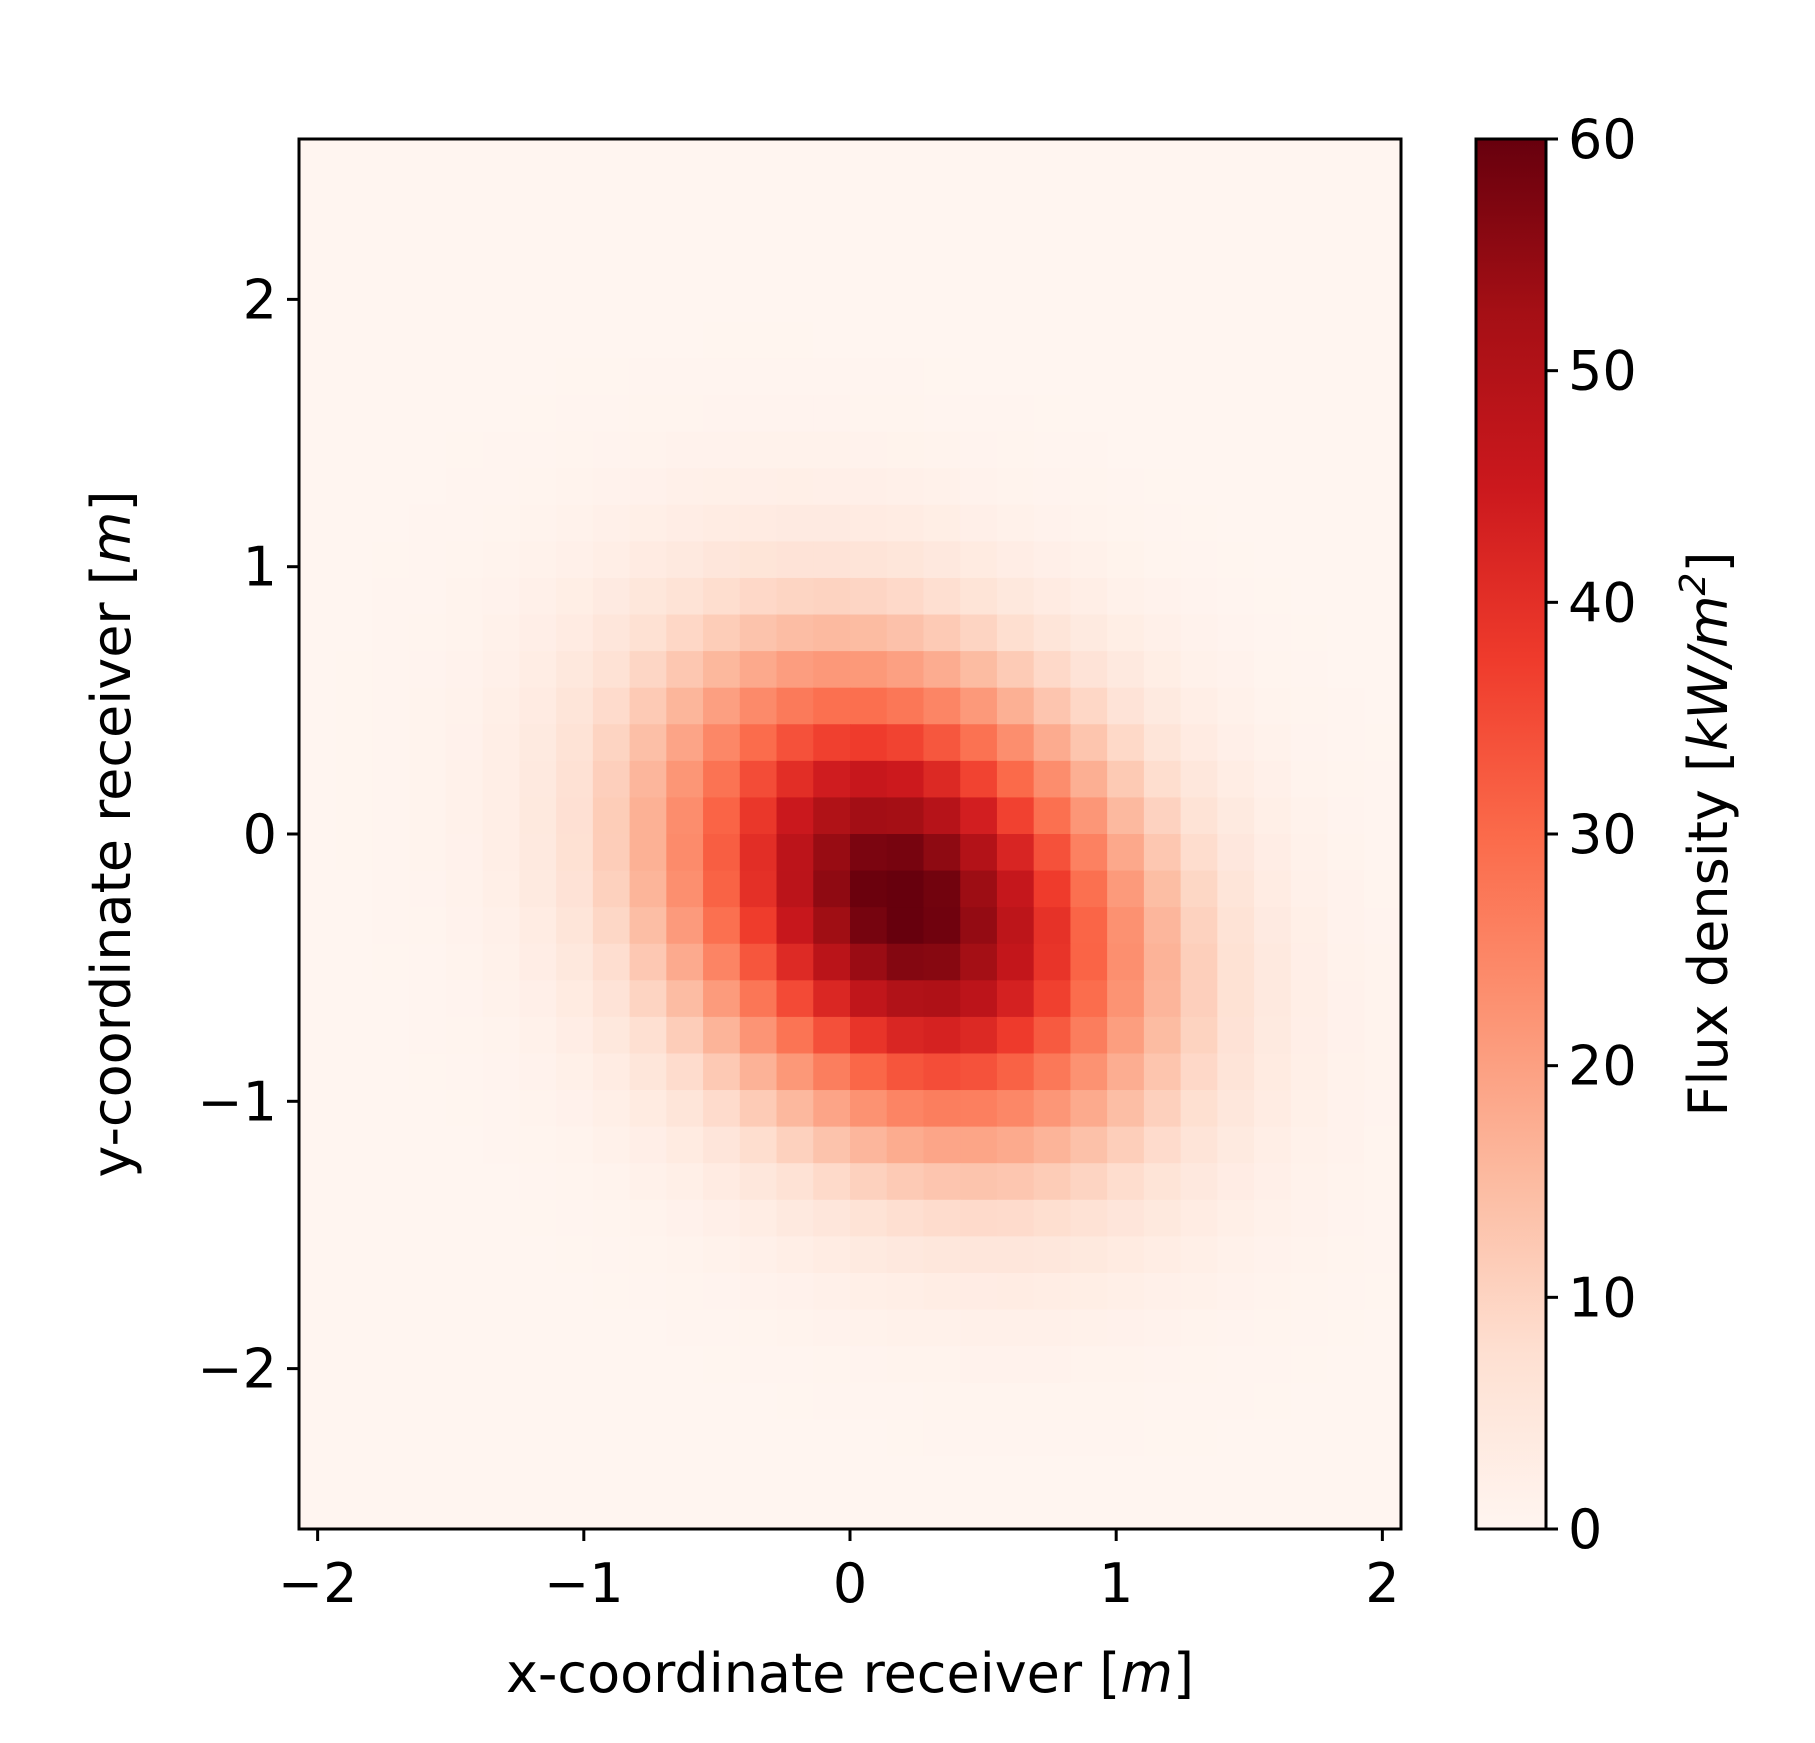  What do you see at coordinates (1602, 602) in the screenshot?
I see `colorbar-tick-label: 40` at bounding box center [1602, 602].